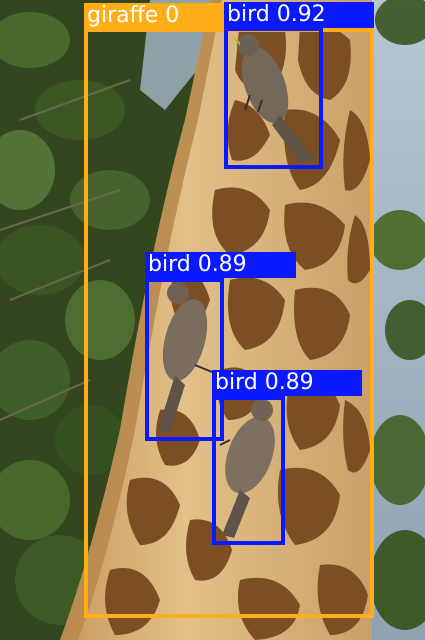  I want to click on leaves-right, so click(397, 315).